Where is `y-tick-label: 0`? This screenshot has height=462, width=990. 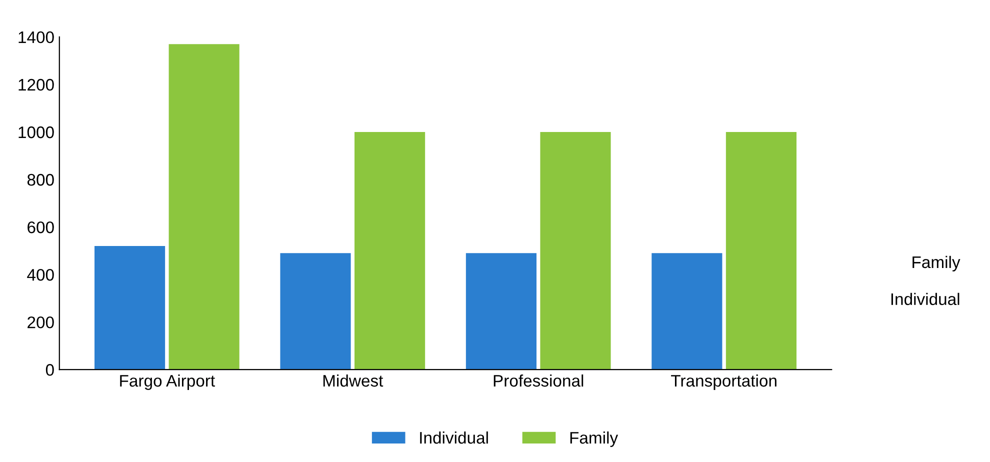
y-tick-label: 0 is located at coordinates (50, 370).